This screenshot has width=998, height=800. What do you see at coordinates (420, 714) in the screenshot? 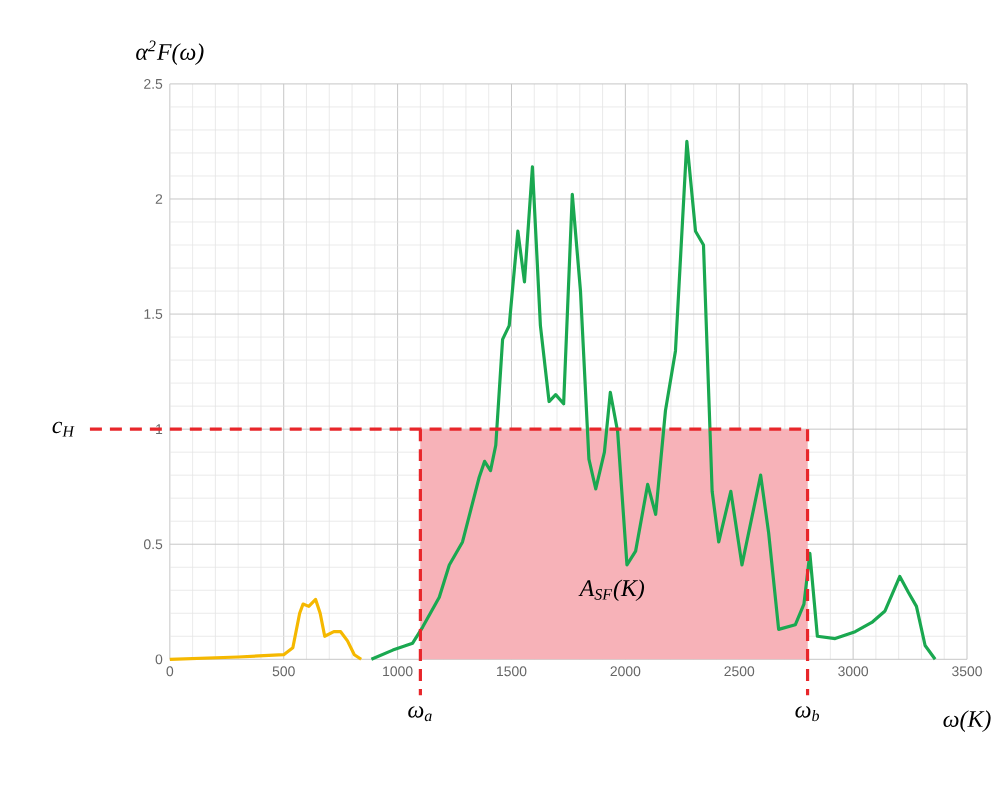
I see `ref-line-label: ω$_{a}$` at bounding box center [420, 714].